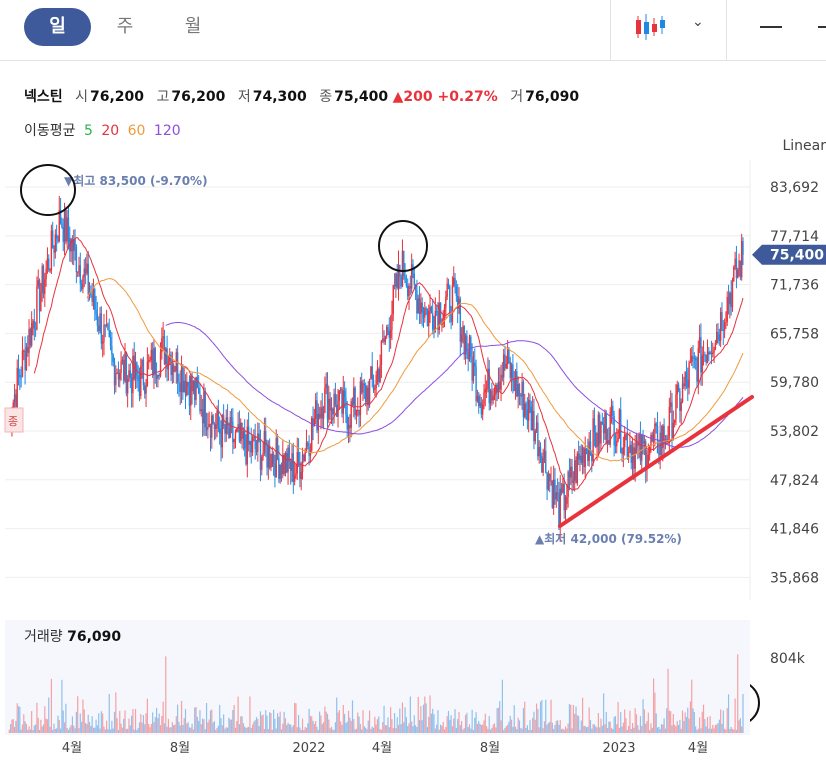 The height and width of the screenshot is (761, 826). I want to click on change-value: ▲200 +0.27%, so click(445, 97).